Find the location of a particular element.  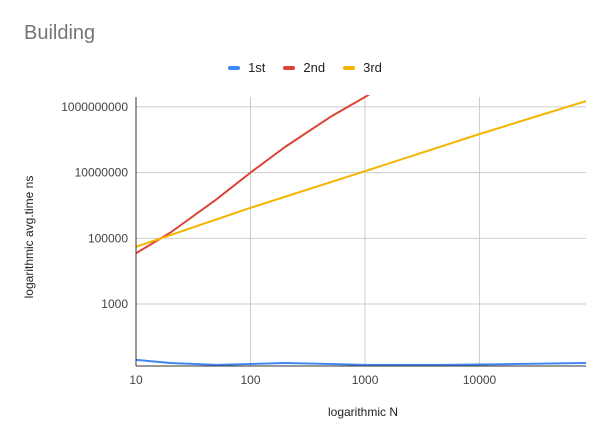

series-line-1st is located at coordinates (361, 362).